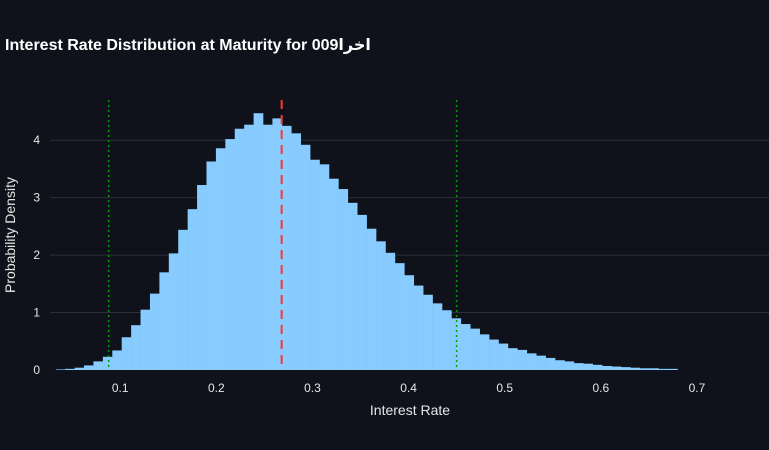  Describe the element at coordinates (697, 388) in the screenshot. I see `x-tick-label: 0.7` at that location.